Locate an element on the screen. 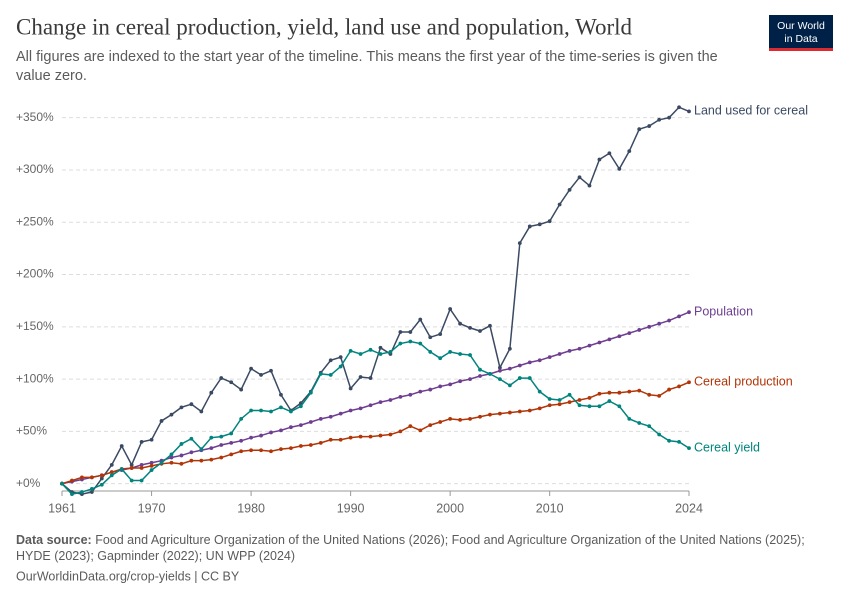 The height and width of the screenshot is (605, 850). logo-text: Our World is located at coordinates (801, 26).